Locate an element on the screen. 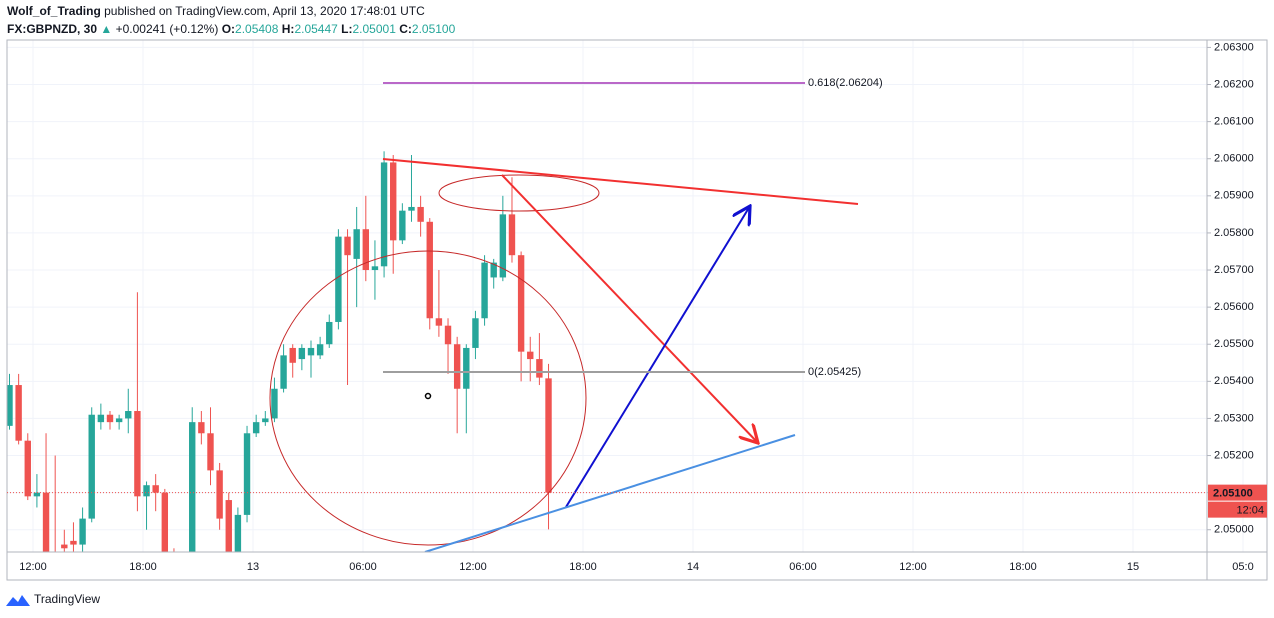  ohlc-key: C: is located at coordinates (405, 29).